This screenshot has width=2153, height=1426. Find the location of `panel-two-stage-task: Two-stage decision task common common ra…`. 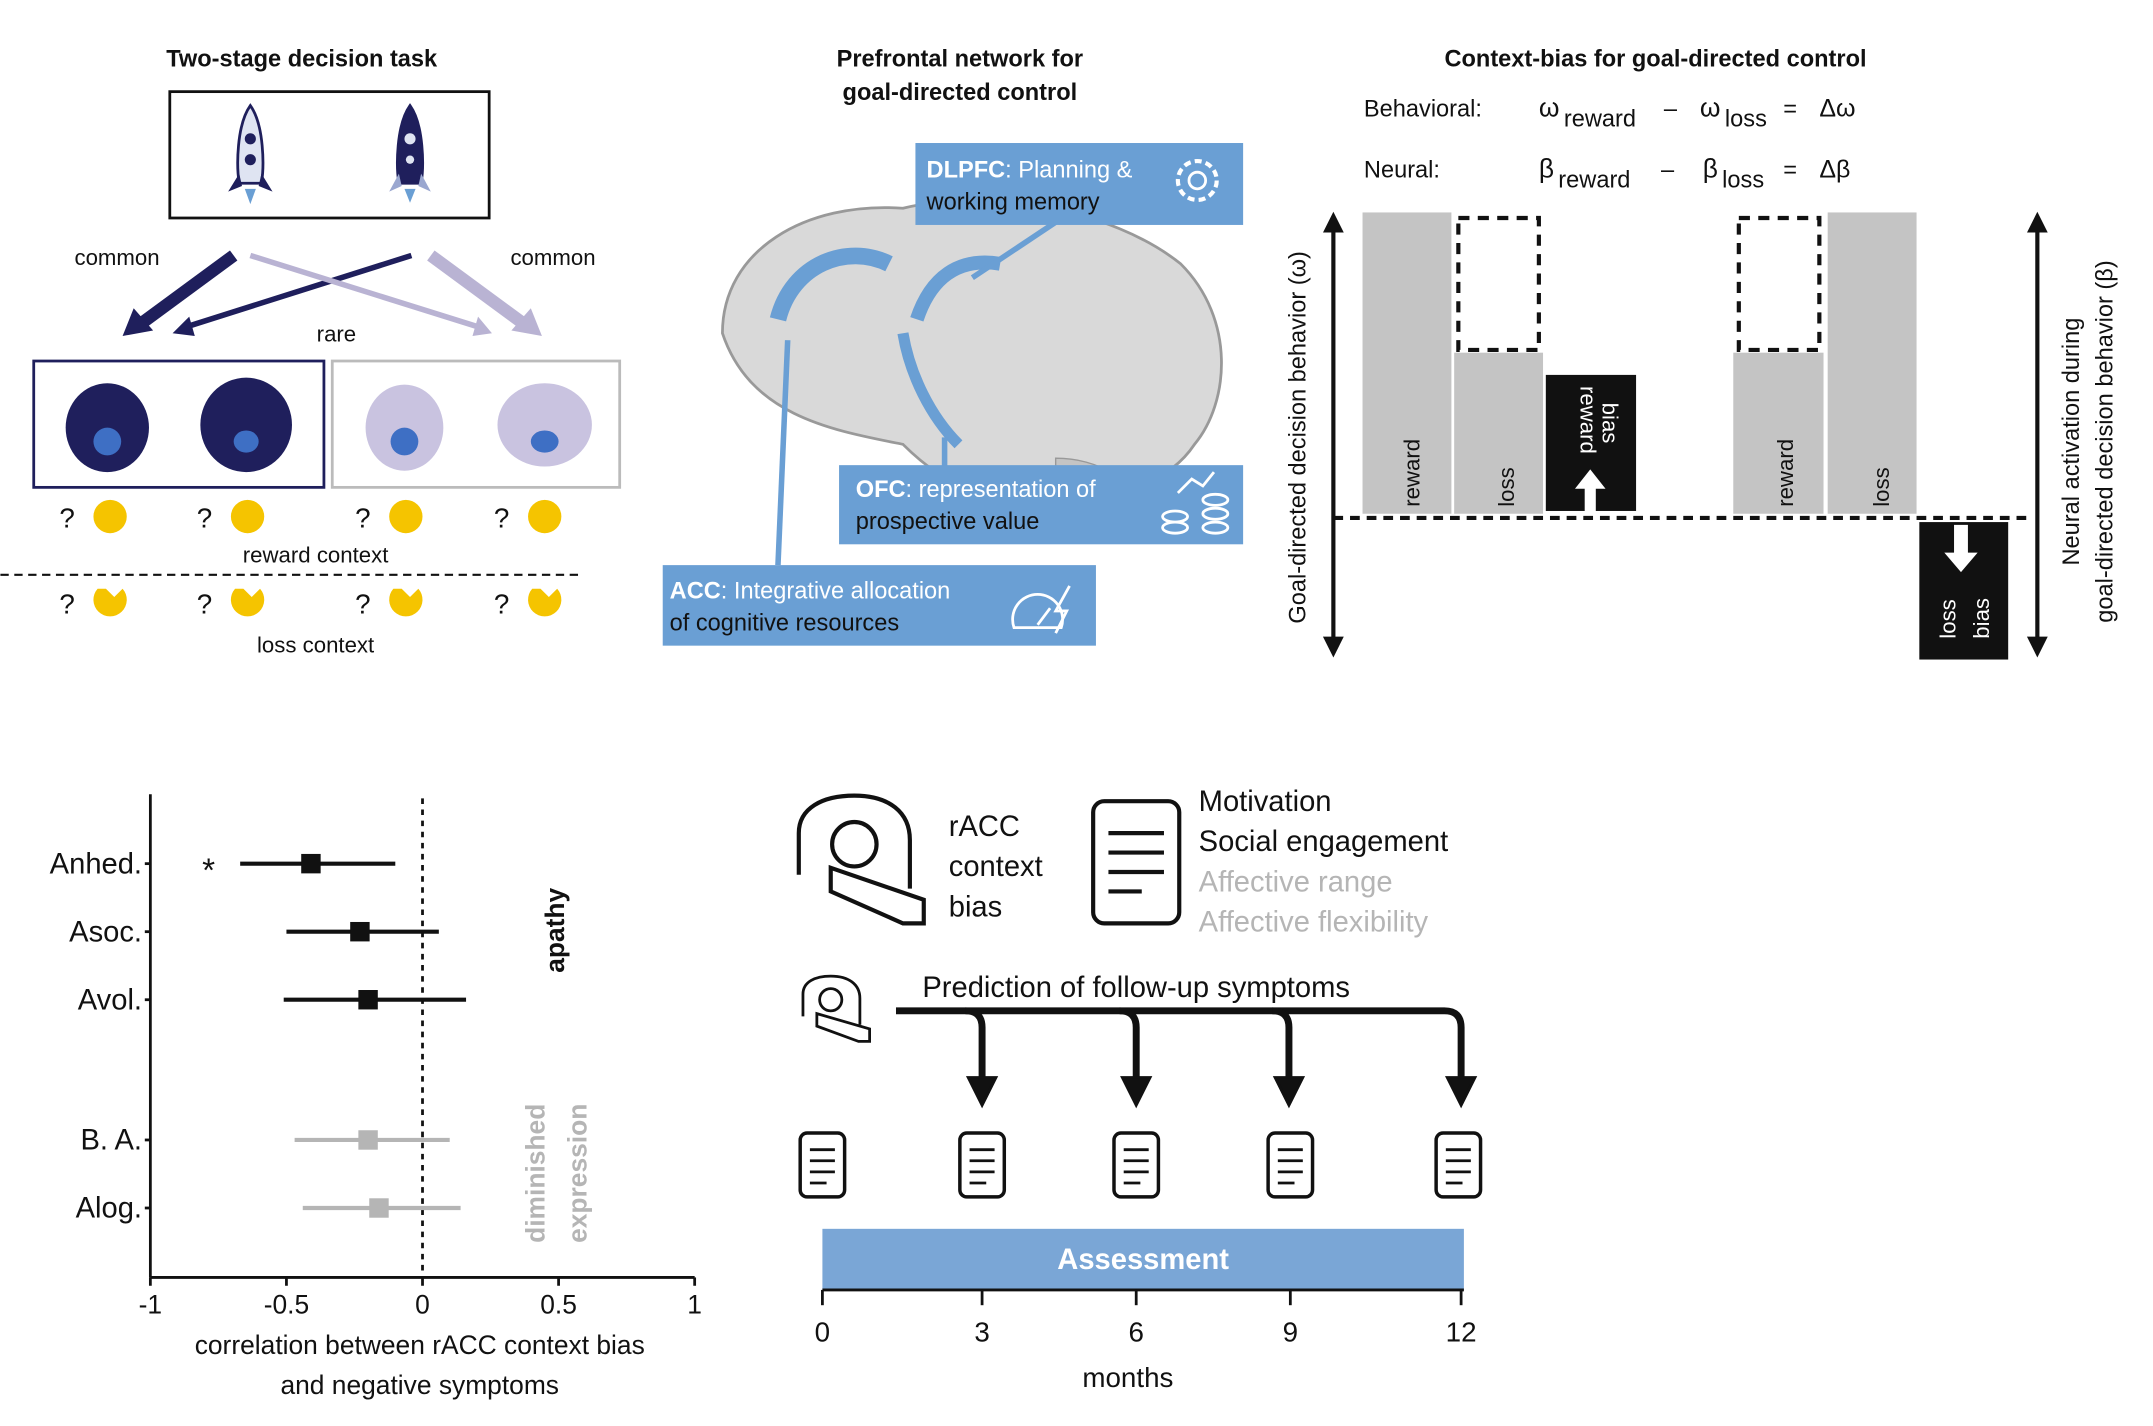

panel-two-stage-task: Two-stage decision task common common ra… is located at coordinates (311, 352).